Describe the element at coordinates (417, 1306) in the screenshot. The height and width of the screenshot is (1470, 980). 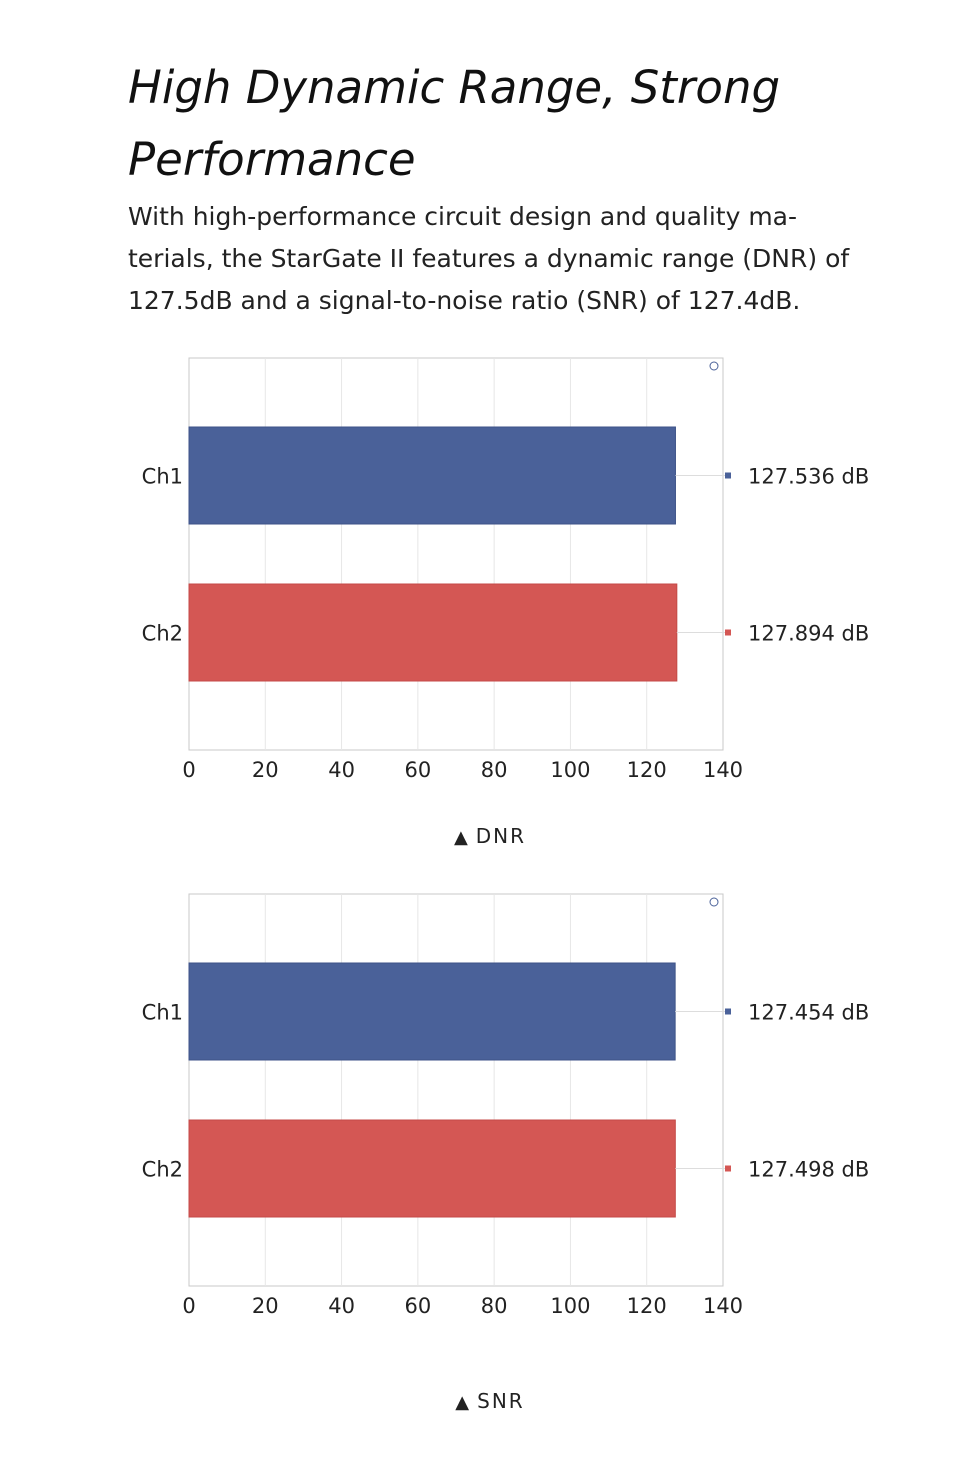
I see `snr-tick-label: 60` at that location.